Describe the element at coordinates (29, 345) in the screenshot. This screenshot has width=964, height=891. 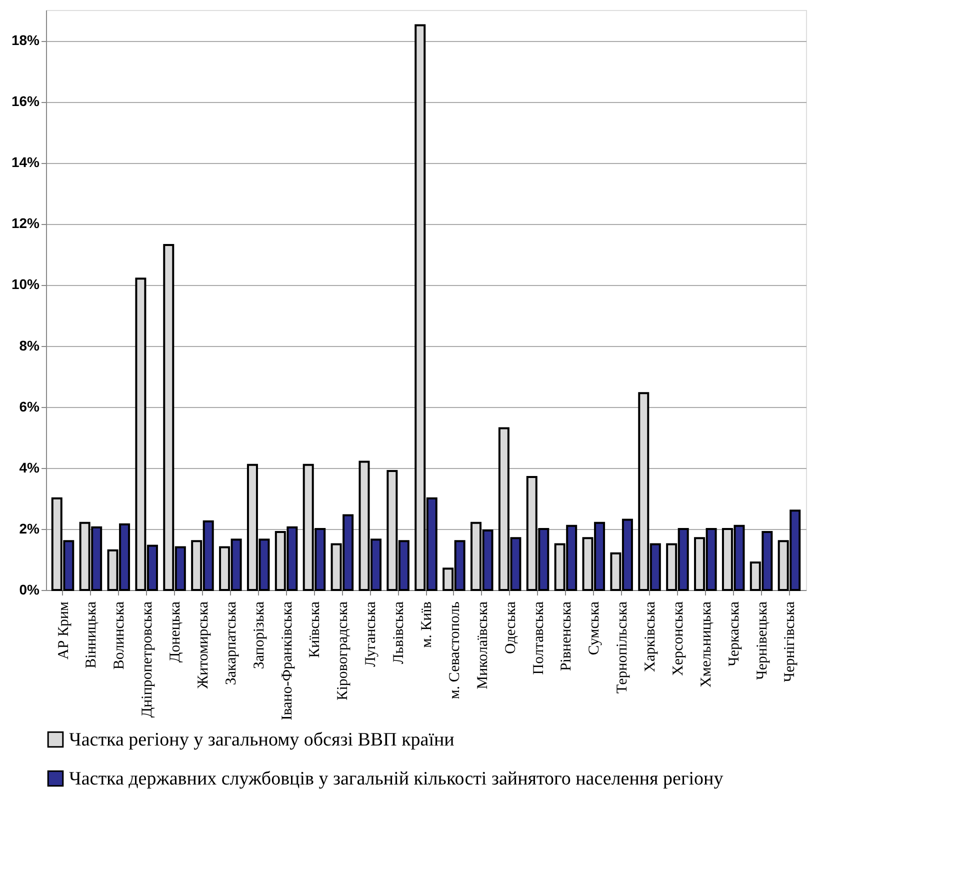
I see `y-tick-label: 8%` at that location.